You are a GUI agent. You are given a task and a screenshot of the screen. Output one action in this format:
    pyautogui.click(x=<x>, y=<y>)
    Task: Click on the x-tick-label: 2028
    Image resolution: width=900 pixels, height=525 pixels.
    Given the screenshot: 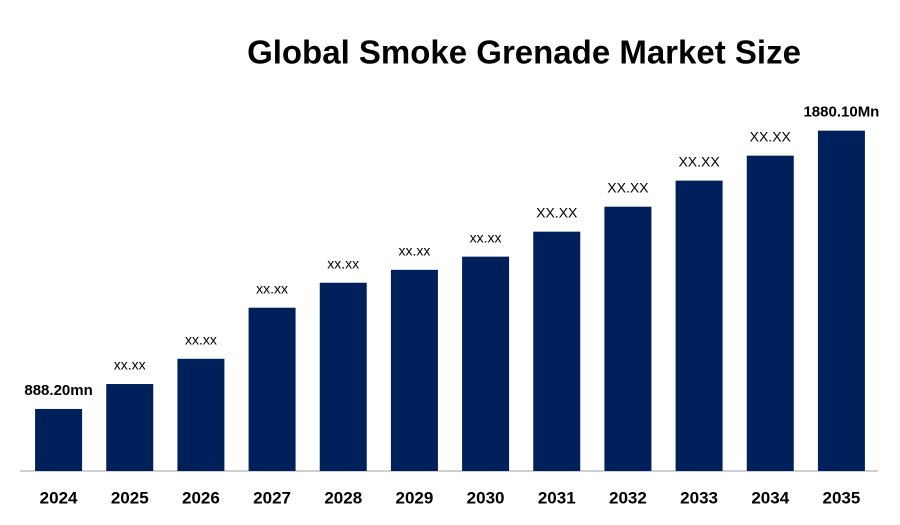 What is the action you would take?
    pyautogui.click(x=343, y=497)
    